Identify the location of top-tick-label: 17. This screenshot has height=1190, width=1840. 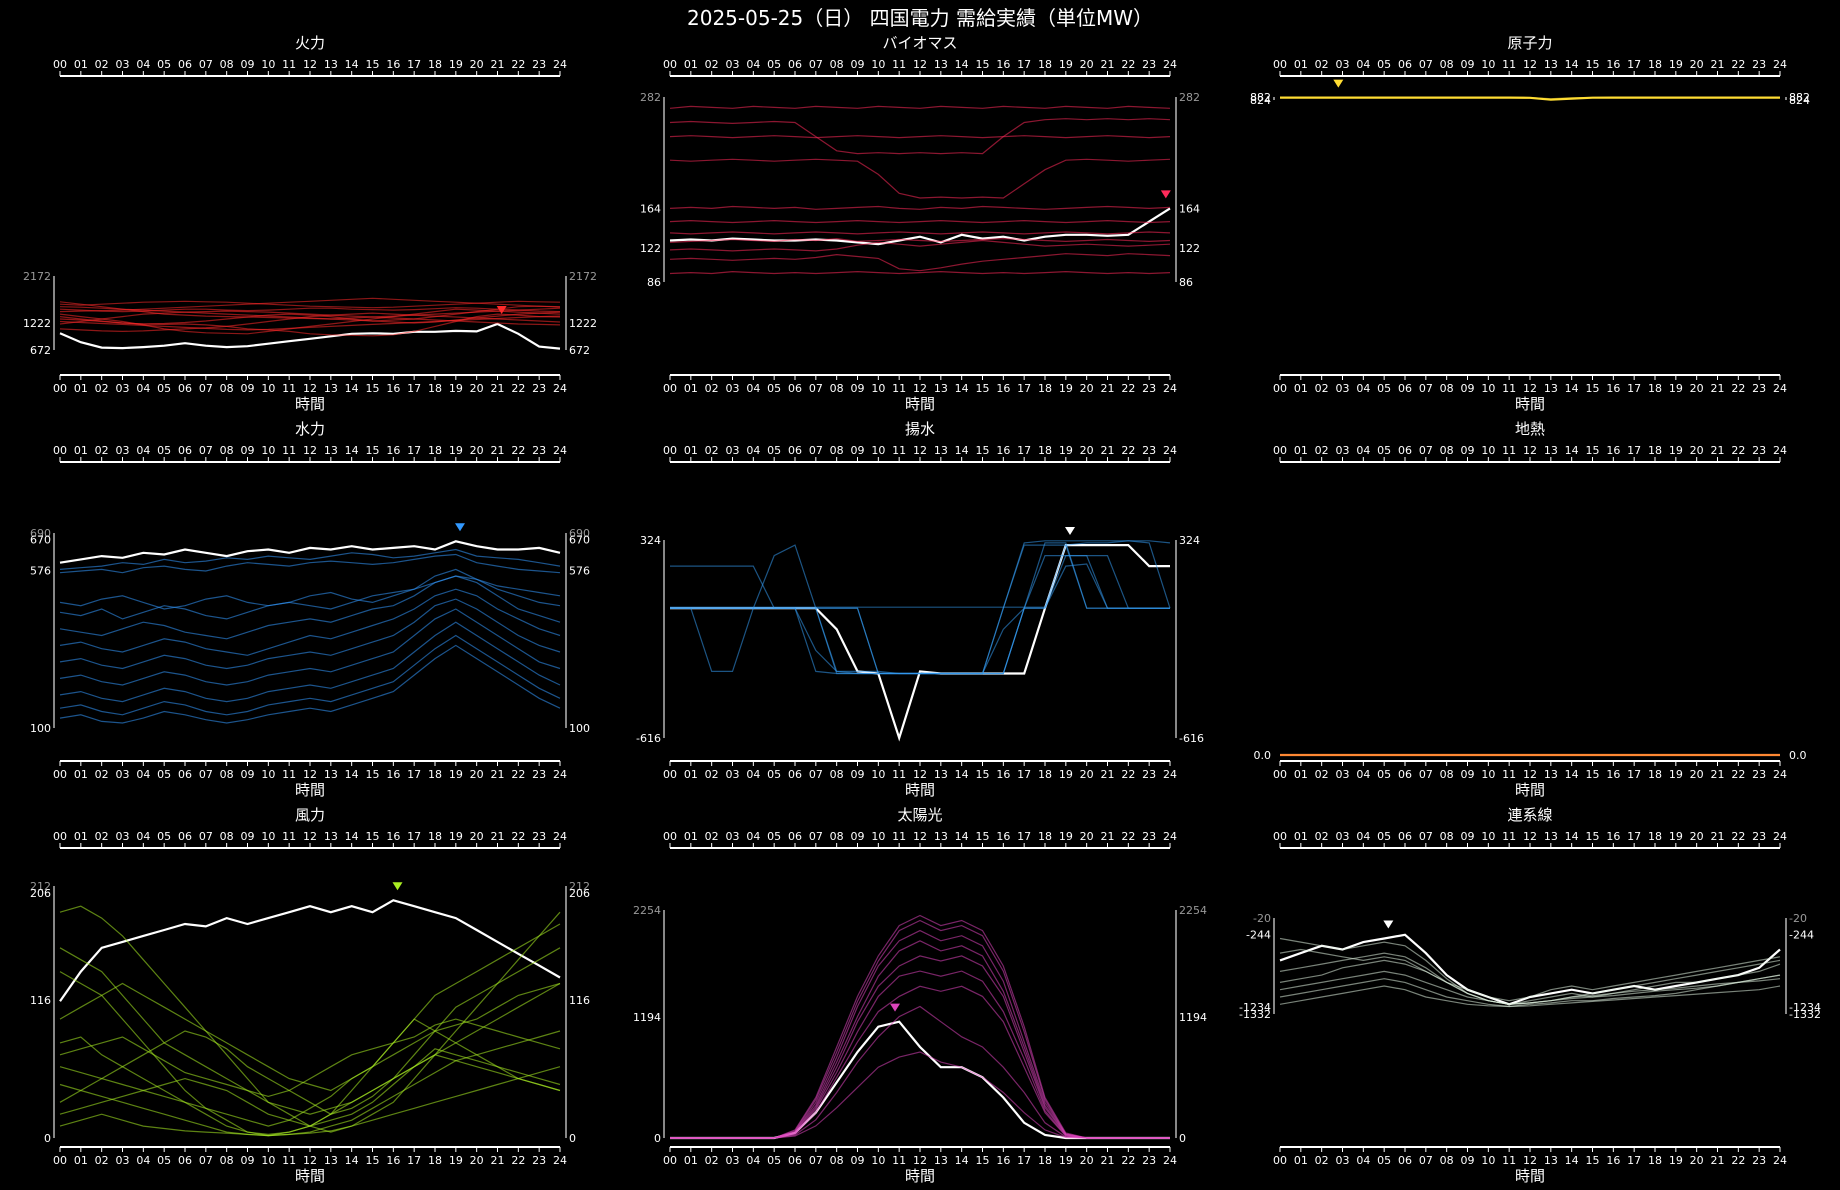
(1634, 450).